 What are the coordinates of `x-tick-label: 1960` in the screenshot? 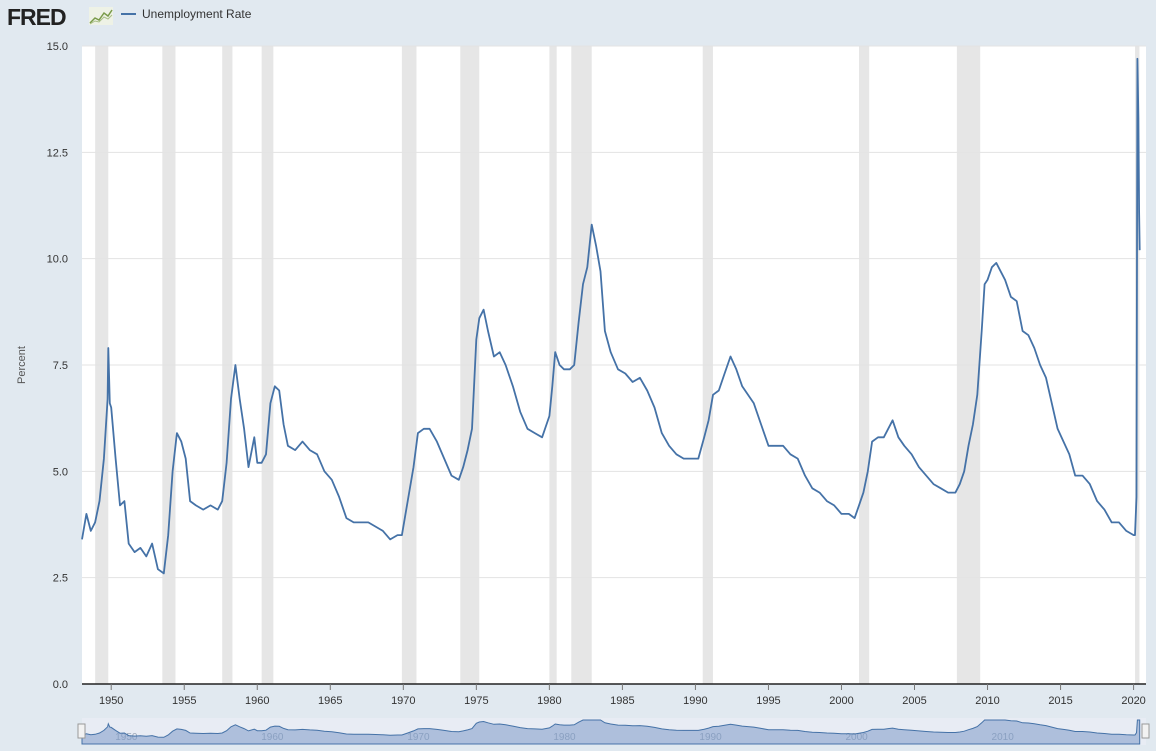 It's located at (257, 701).